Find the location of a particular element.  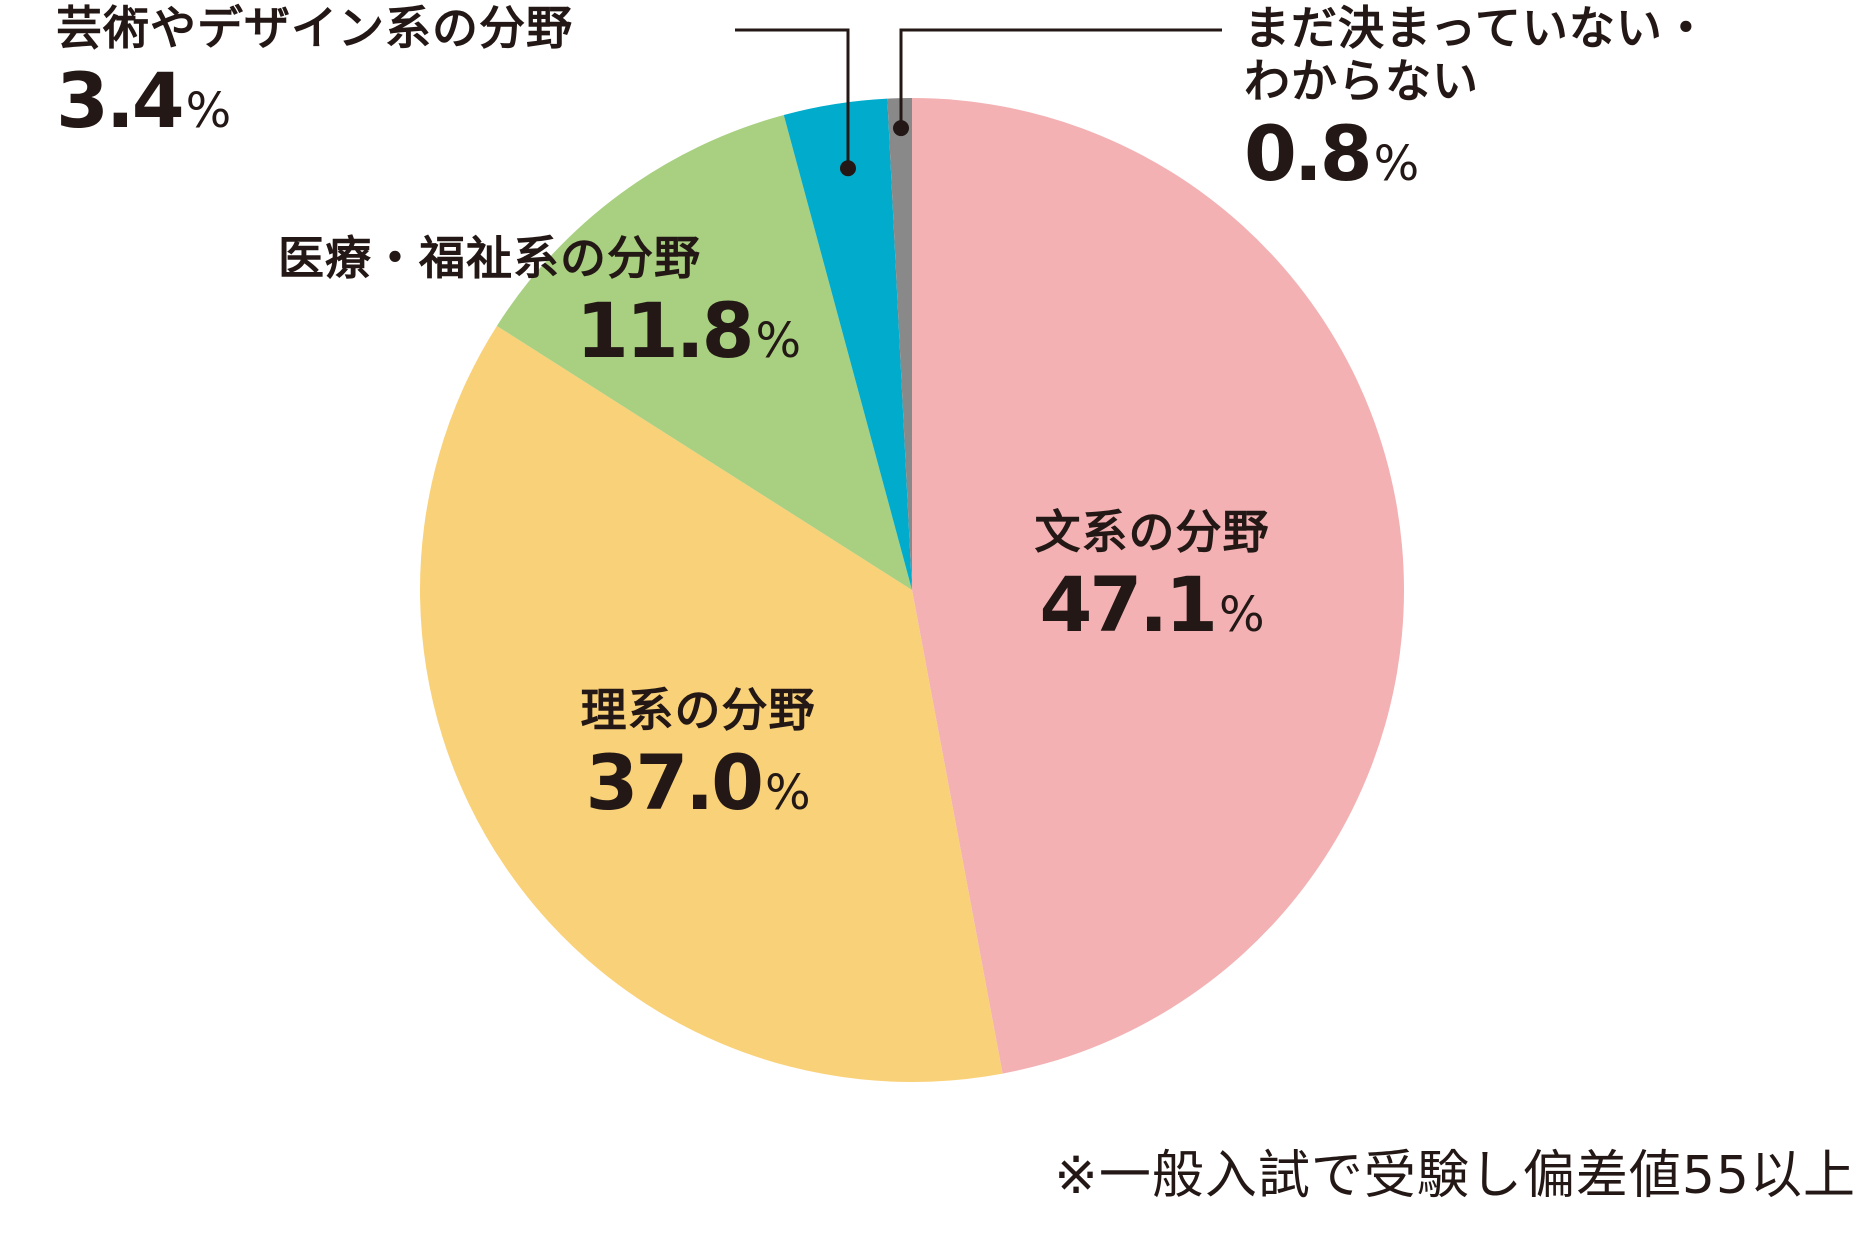

slice-name-humanities: 文系の分野 is located at coordinates (1152, 532).